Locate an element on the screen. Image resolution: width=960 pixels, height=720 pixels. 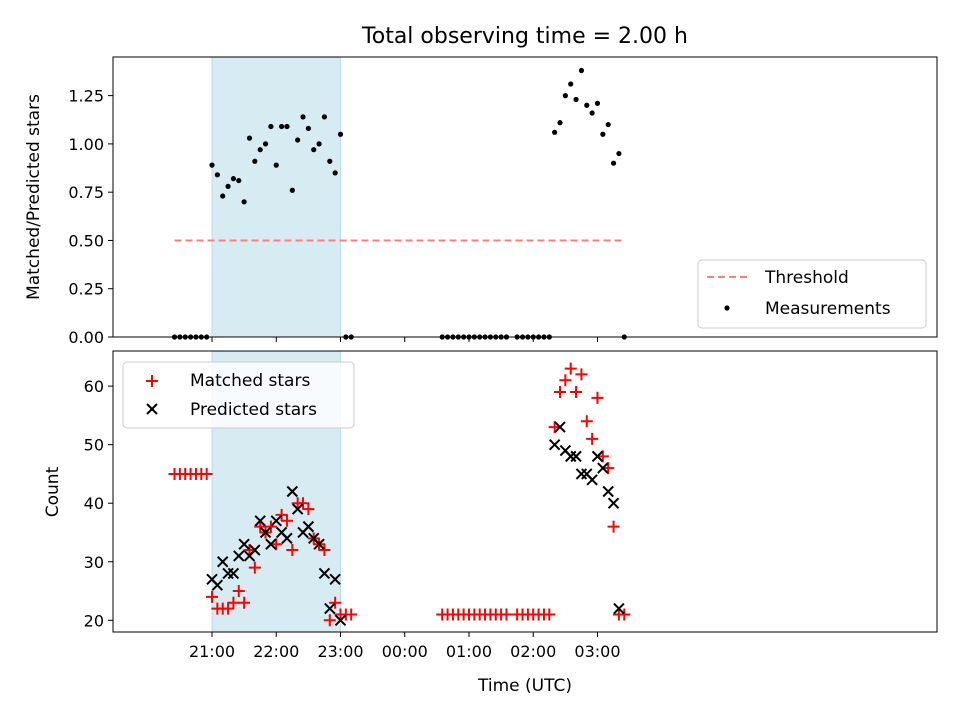
legend-predicted-label: Predicted stars is located at coordinates (253, 410).